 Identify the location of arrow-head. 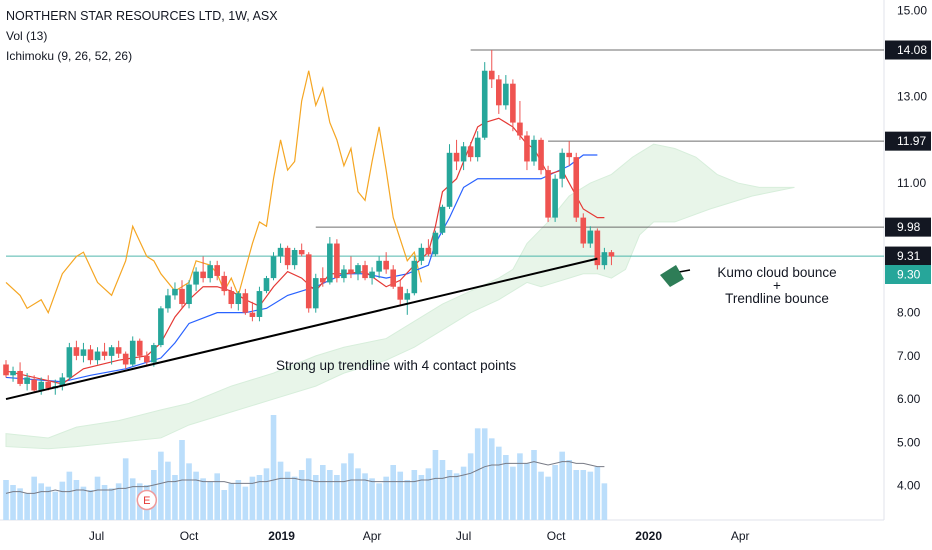
(672, 276).